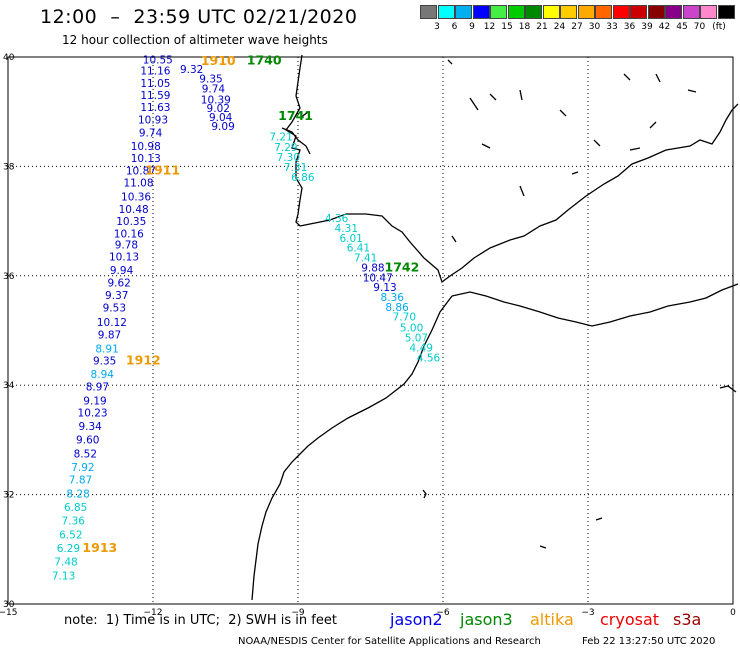 The image size is (740, 650). Describe the element at coordinates (649, 641) in the screenshot. I see `footer-timestamp: Feb 22 13:27:50 UTC 2020` at that location.